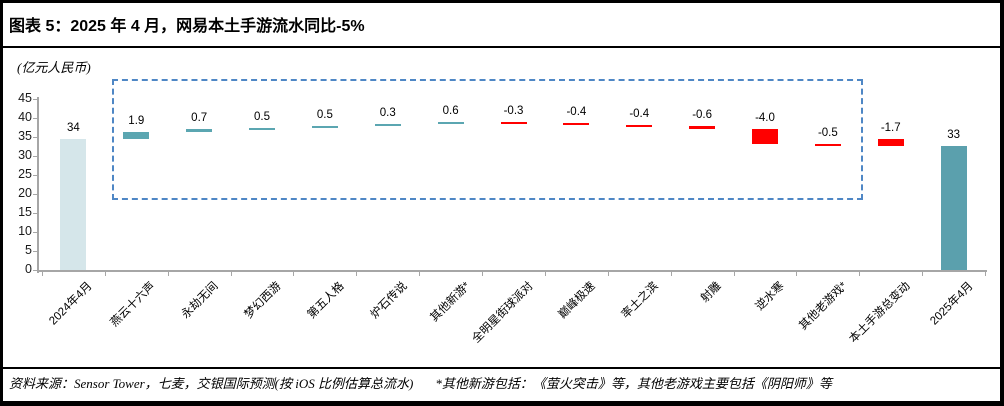 Image resolution: width=1004 pixels, height=406 pixels. I want to click on y-axis-label: 0, so click(28, 269).